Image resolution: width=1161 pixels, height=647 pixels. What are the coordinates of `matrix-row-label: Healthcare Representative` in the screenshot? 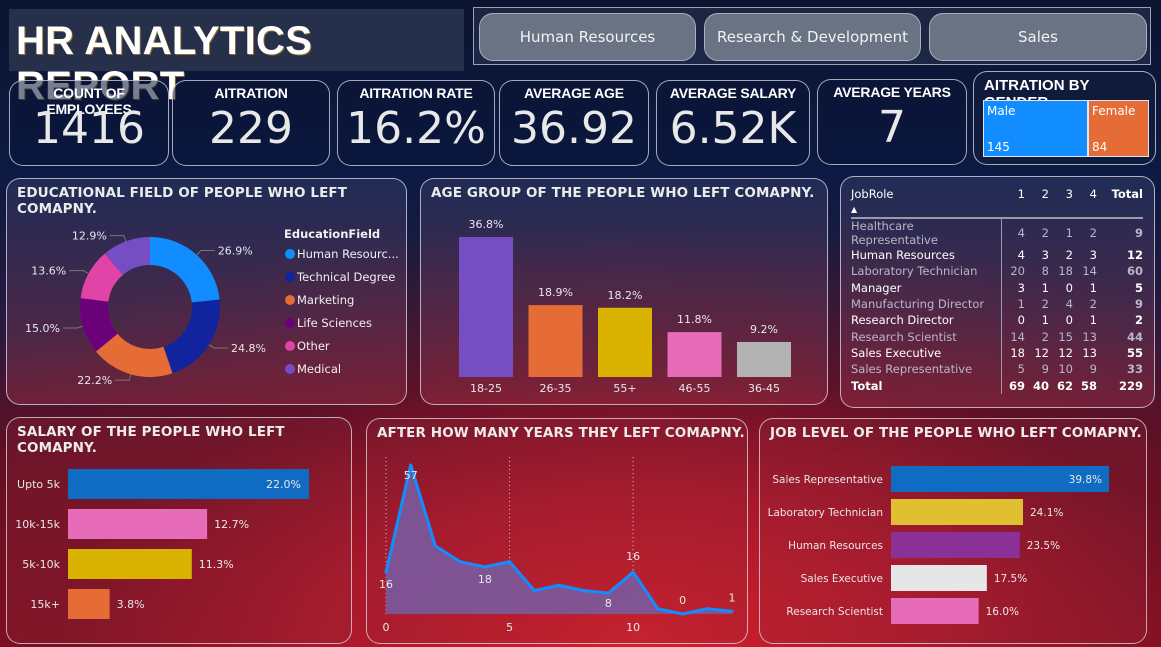 It's located at (894, 233).